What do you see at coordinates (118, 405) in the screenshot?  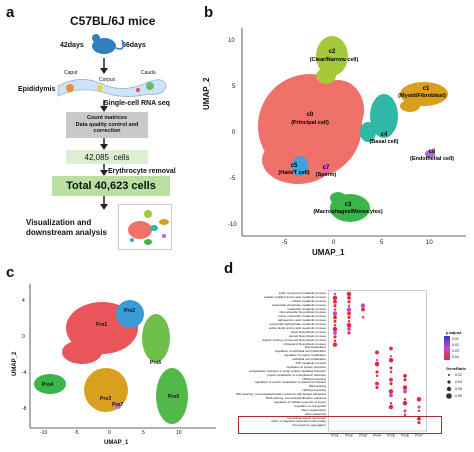 I see `pro7-label: Pro7` at bounding box center [118, 405].